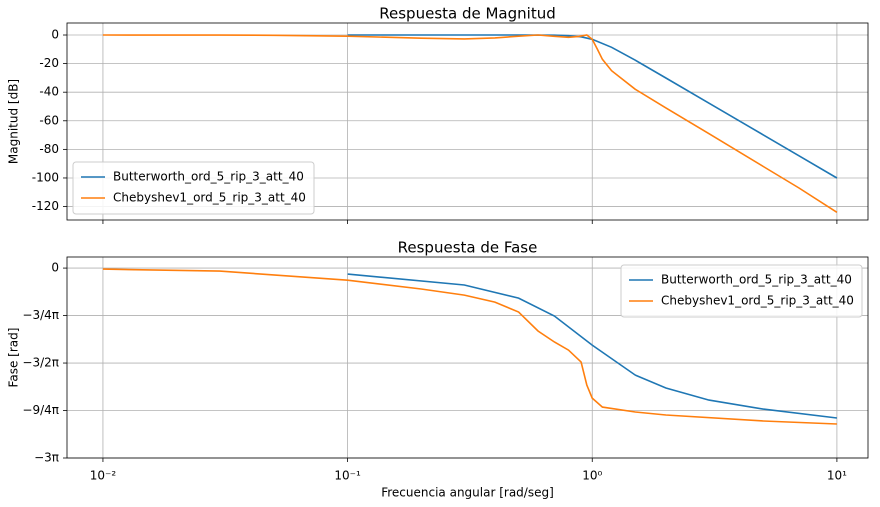  Describe the element at coordinates (592, 476) in the screenshot. I see `x-tick-label: 10⁰` at that location.